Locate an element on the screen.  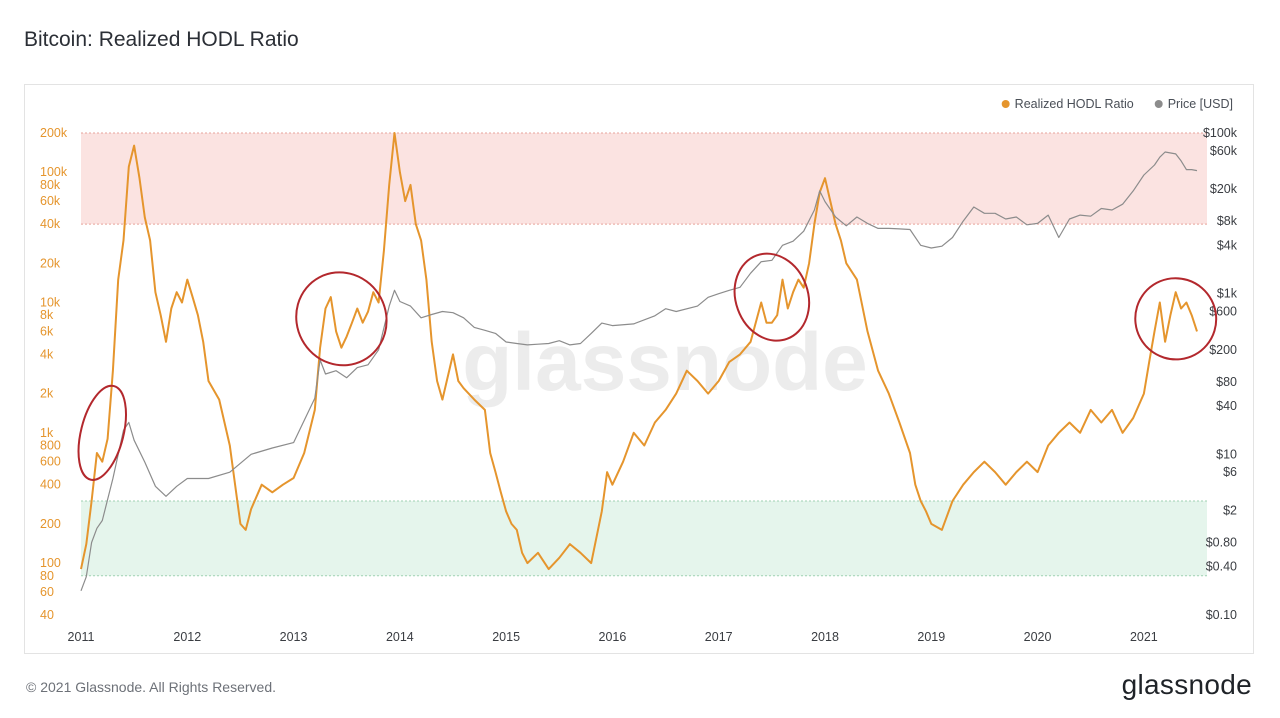
band-overheated is located at coordinates (644, 179).